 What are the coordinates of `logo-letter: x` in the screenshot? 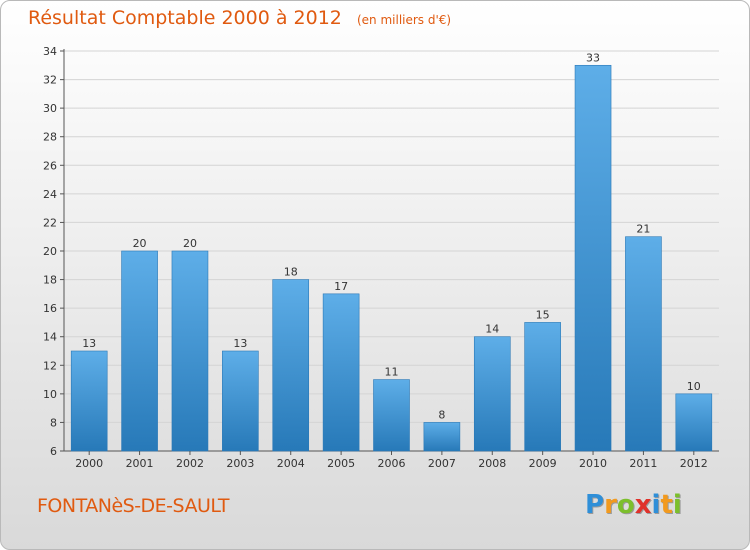 It's located at (643, 505).